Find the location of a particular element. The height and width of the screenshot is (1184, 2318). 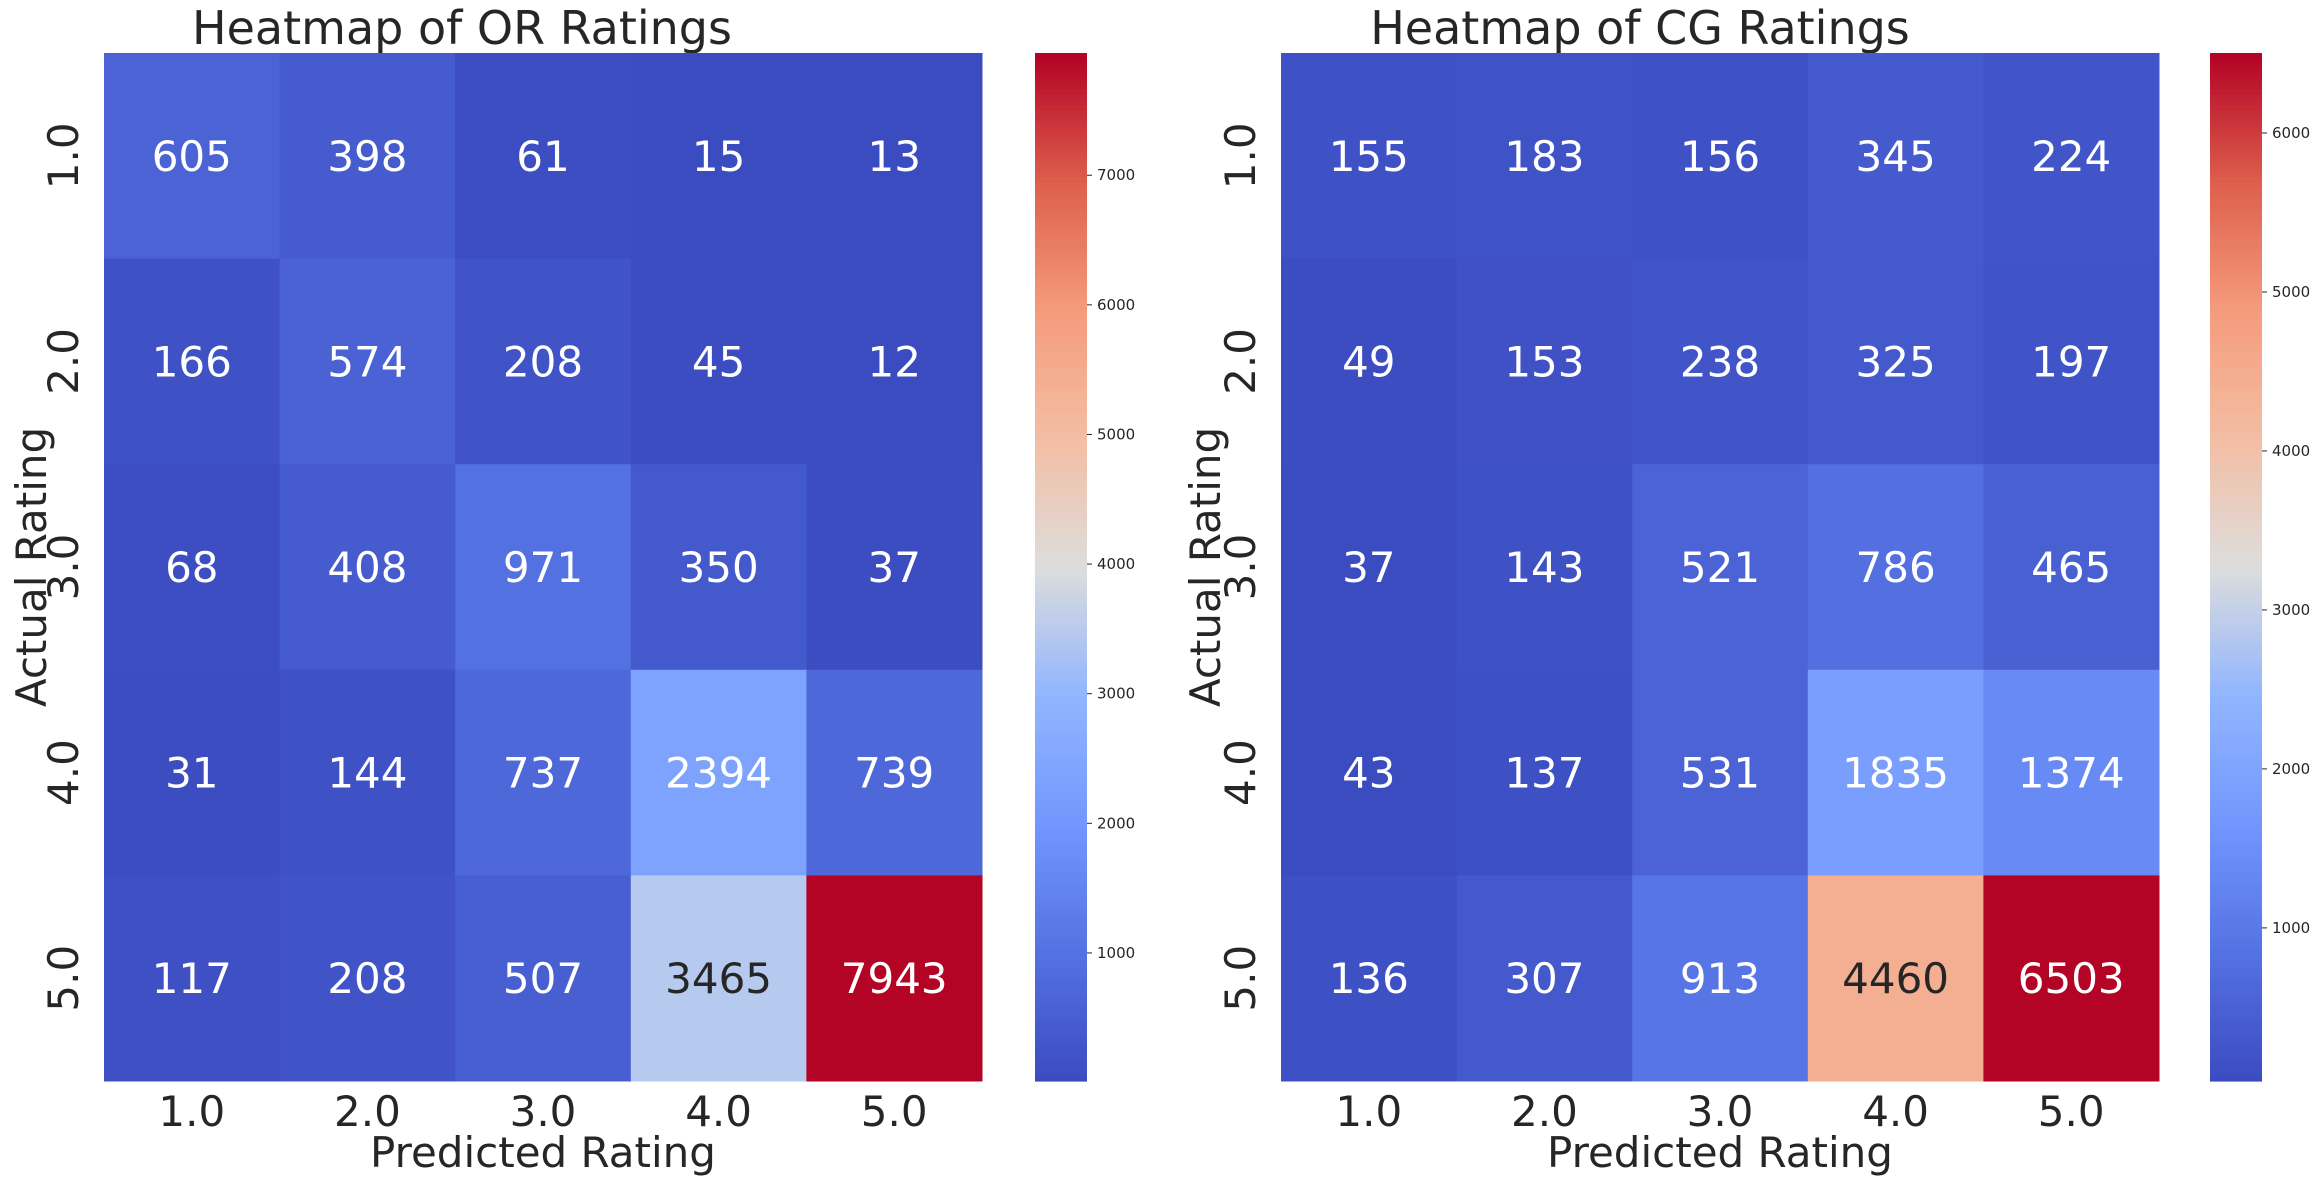

colorbar-tick-label: 3000 is located at coordinates (1116, 694).